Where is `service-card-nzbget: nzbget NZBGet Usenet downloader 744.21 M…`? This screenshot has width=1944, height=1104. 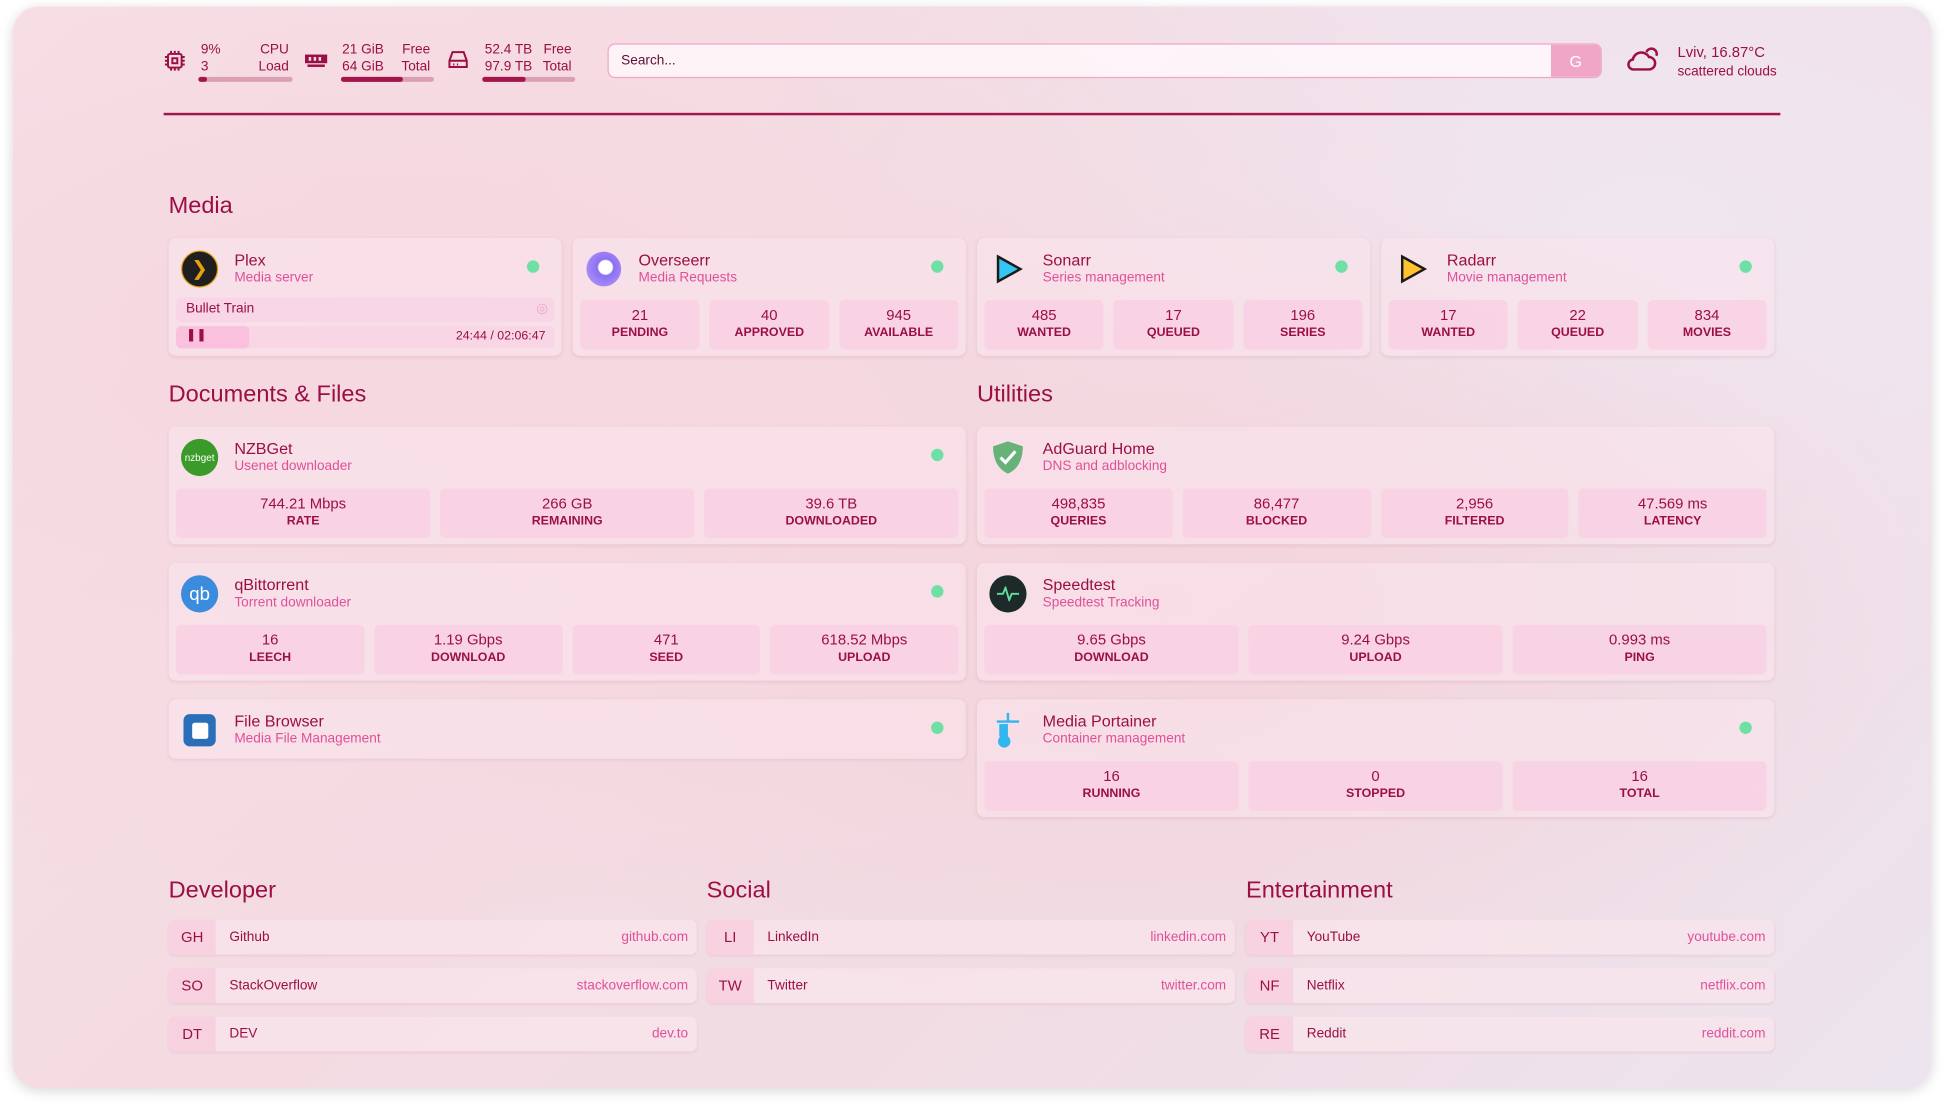
service-card-nzbget: nzbget NZBGet Usenet downloader 744.21 M… is located at coordinates (567, 485).